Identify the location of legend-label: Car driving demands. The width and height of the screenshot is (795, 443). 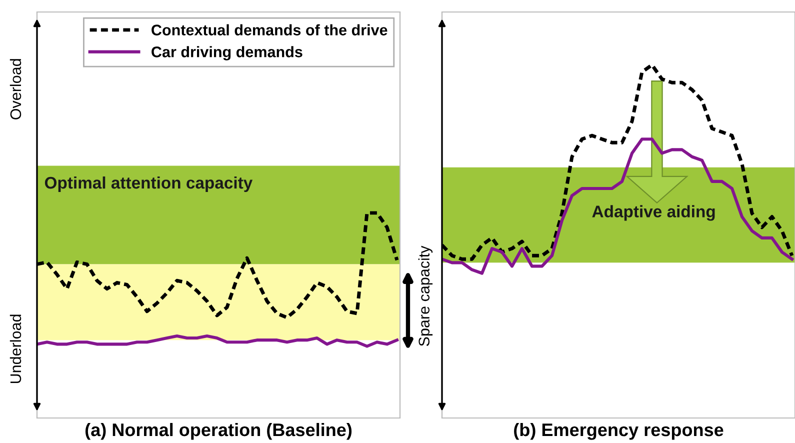
(227, 53).